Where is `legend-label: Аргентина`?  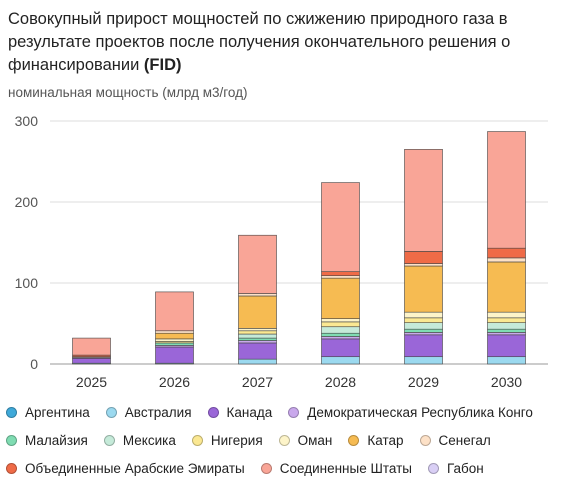
legend-label: Аргентина is located at coordinates (57, 412).